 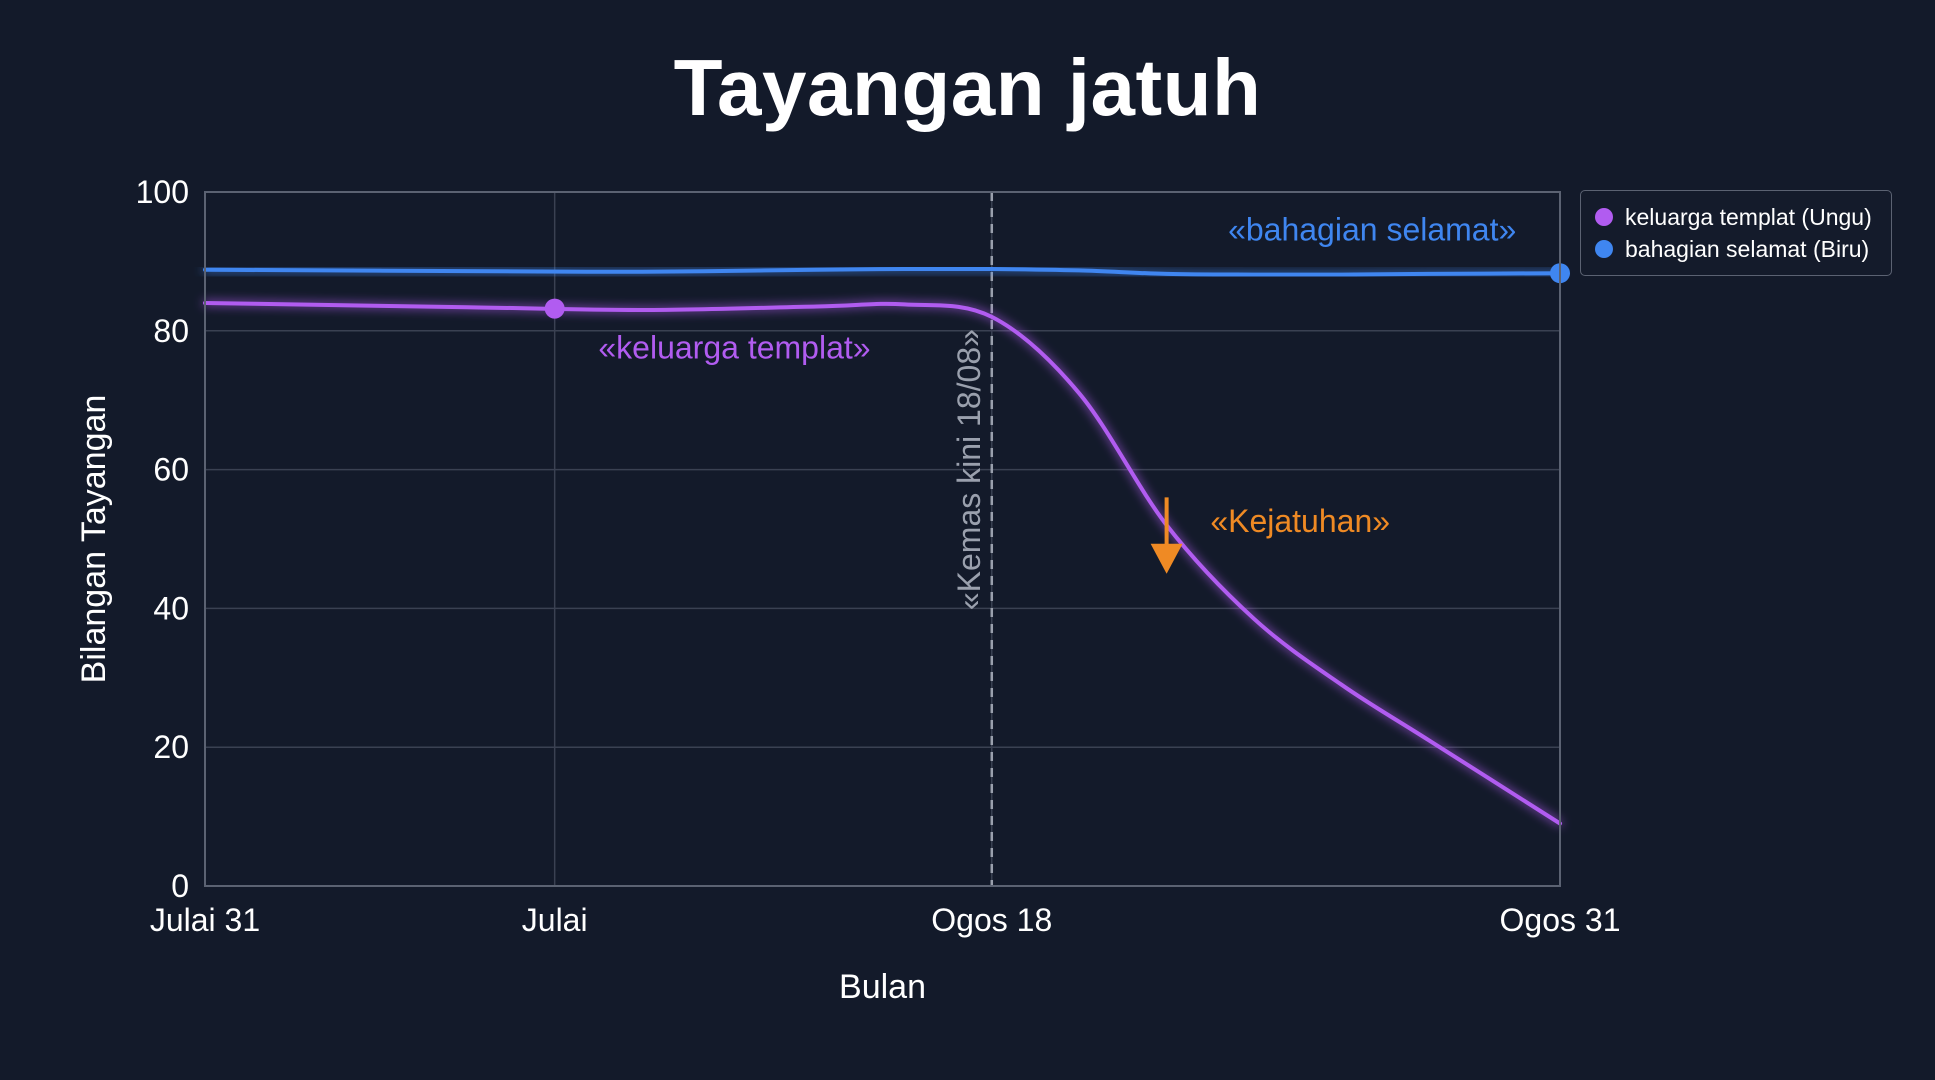 I want to click on chart-title: Tayangan jatuh, so click(x=967, y=87).